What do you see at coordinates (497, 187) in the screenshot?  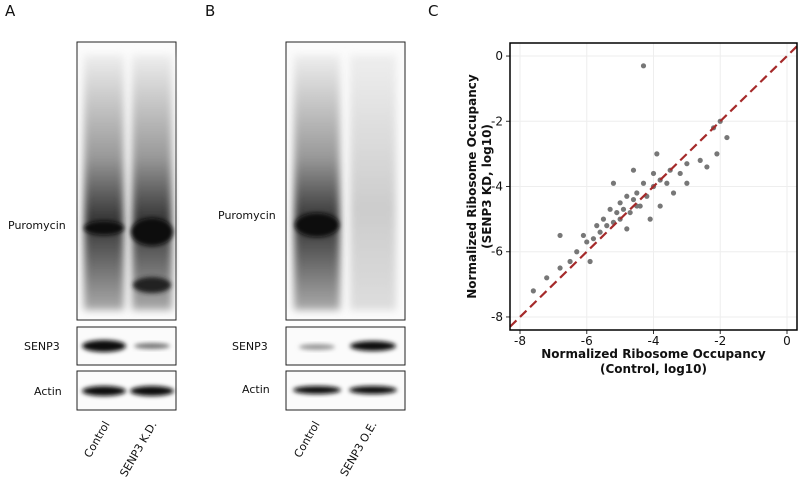 I see `y-tick-label: -4` at bounding box center [497, 187].